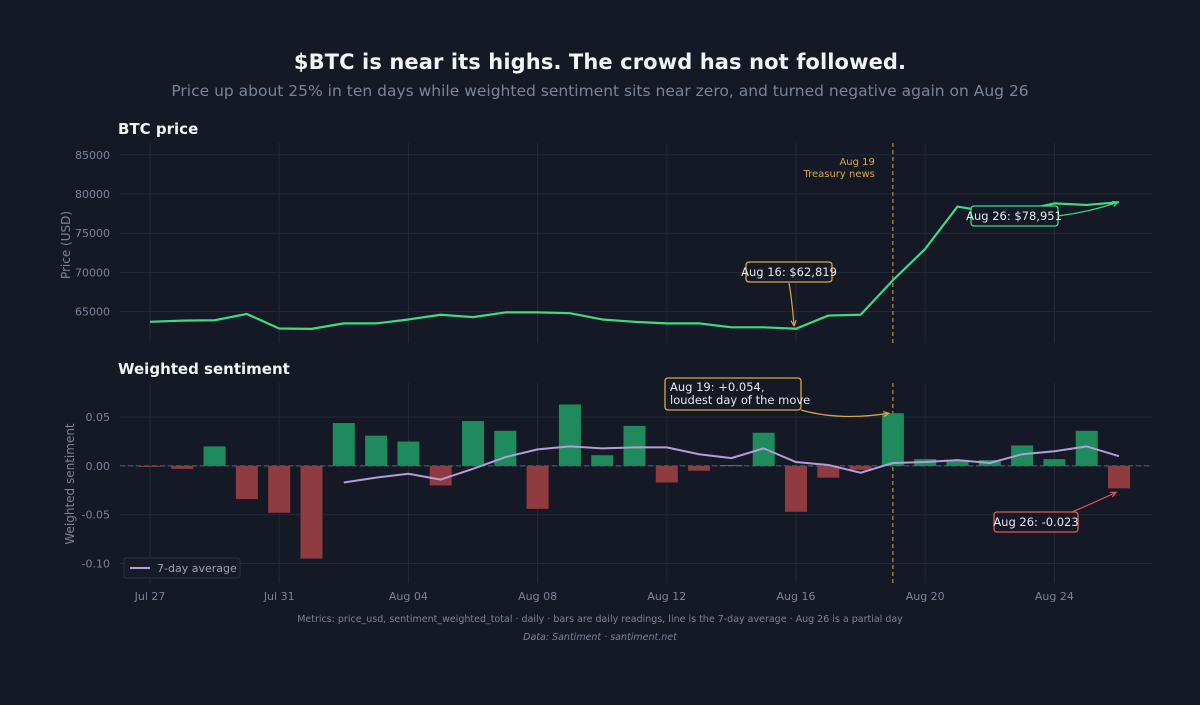 Image resolution: width=1200 pixels, height=705 pixels. Describe the element at coordinates (92, 272) in the screenshot. I see `price-y-tick-label: 70000` at that location.